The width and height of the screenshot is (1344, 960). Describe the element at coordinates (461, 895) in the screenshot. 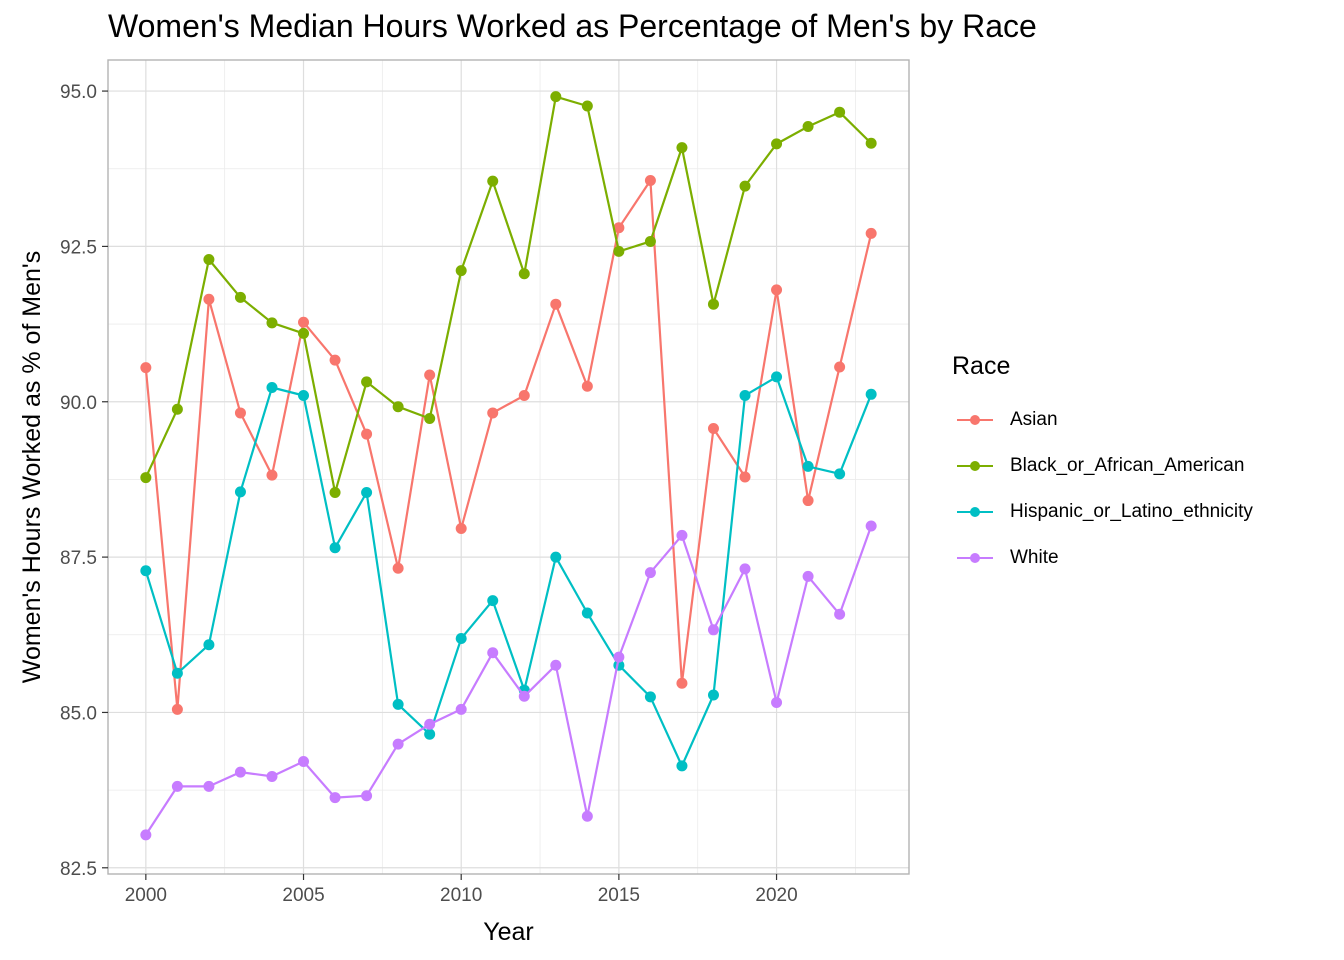

I see `x-tick-label: 2010` at that location.